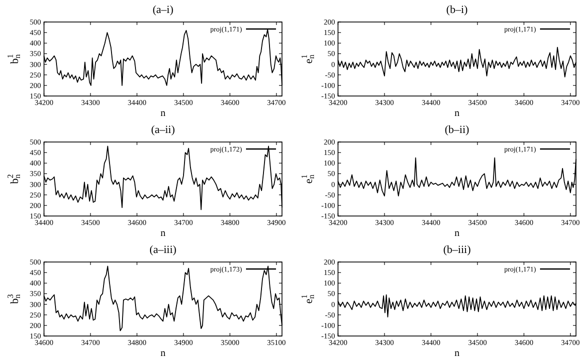 This screenshot has width=588, height=360. I want to click on chart-title: (b–i), so click(457, 10).